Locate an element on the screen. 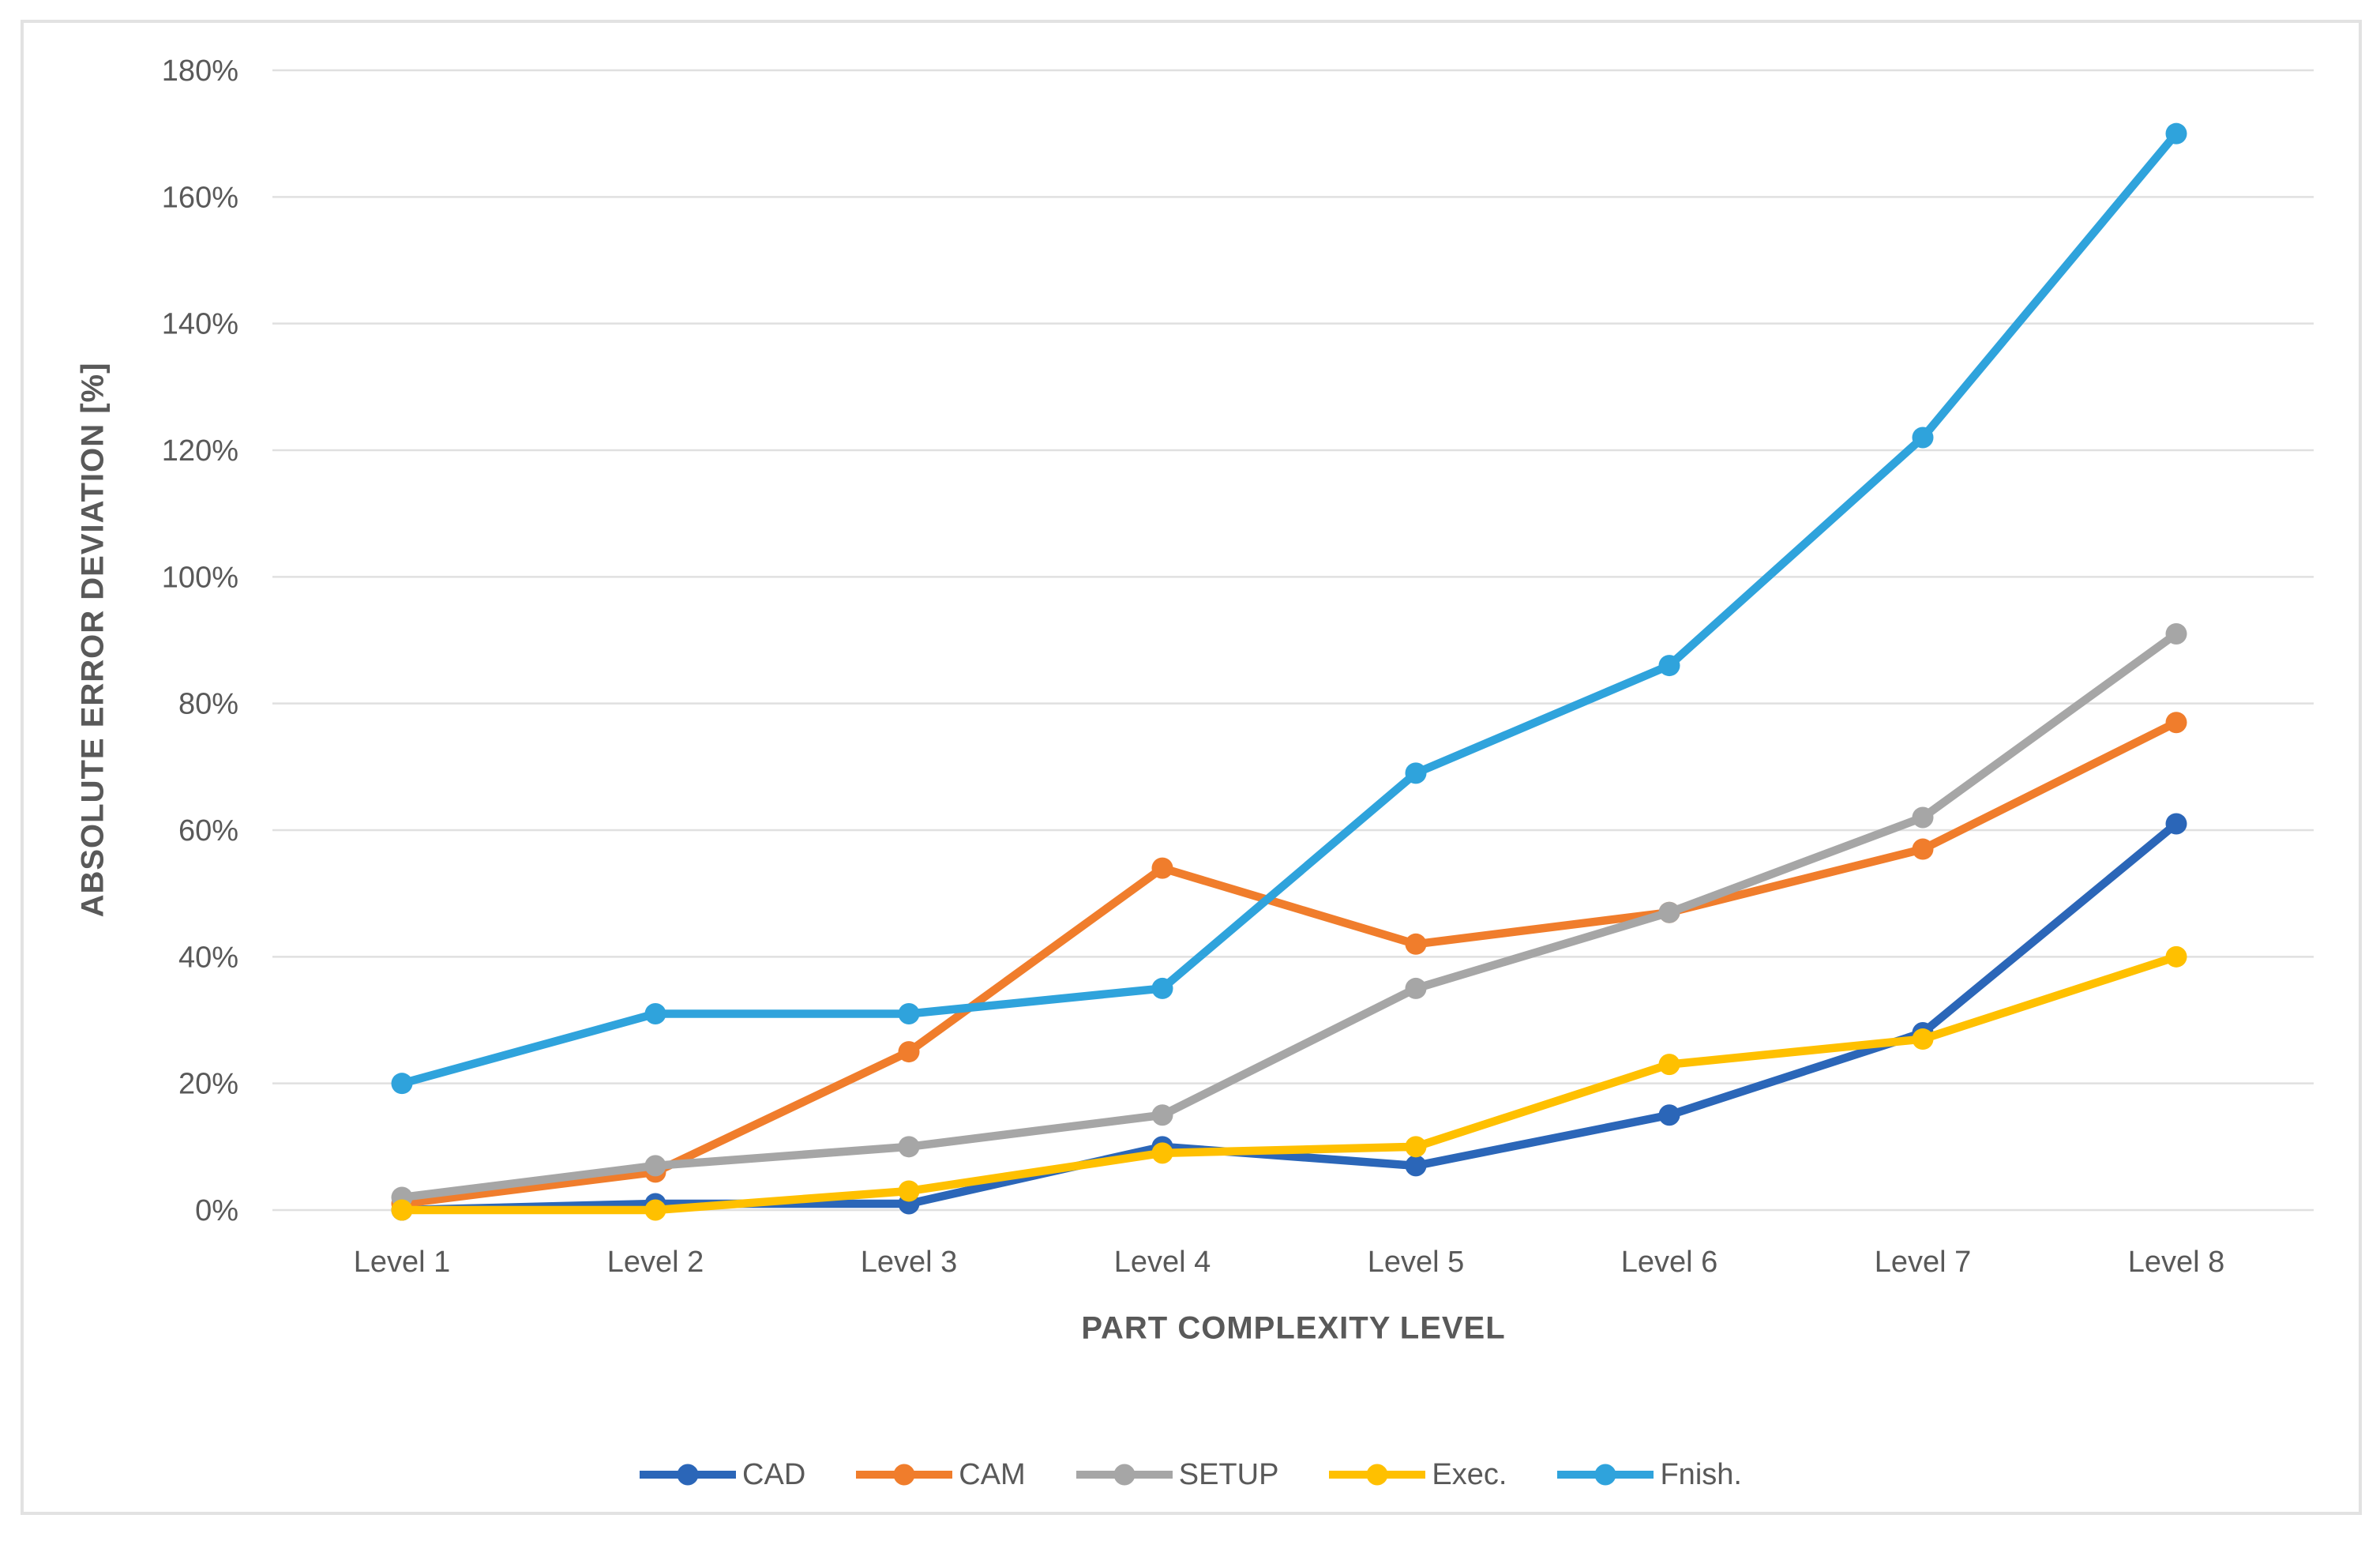  y-tick-label: 20% is located at coordinates (208, 1085).